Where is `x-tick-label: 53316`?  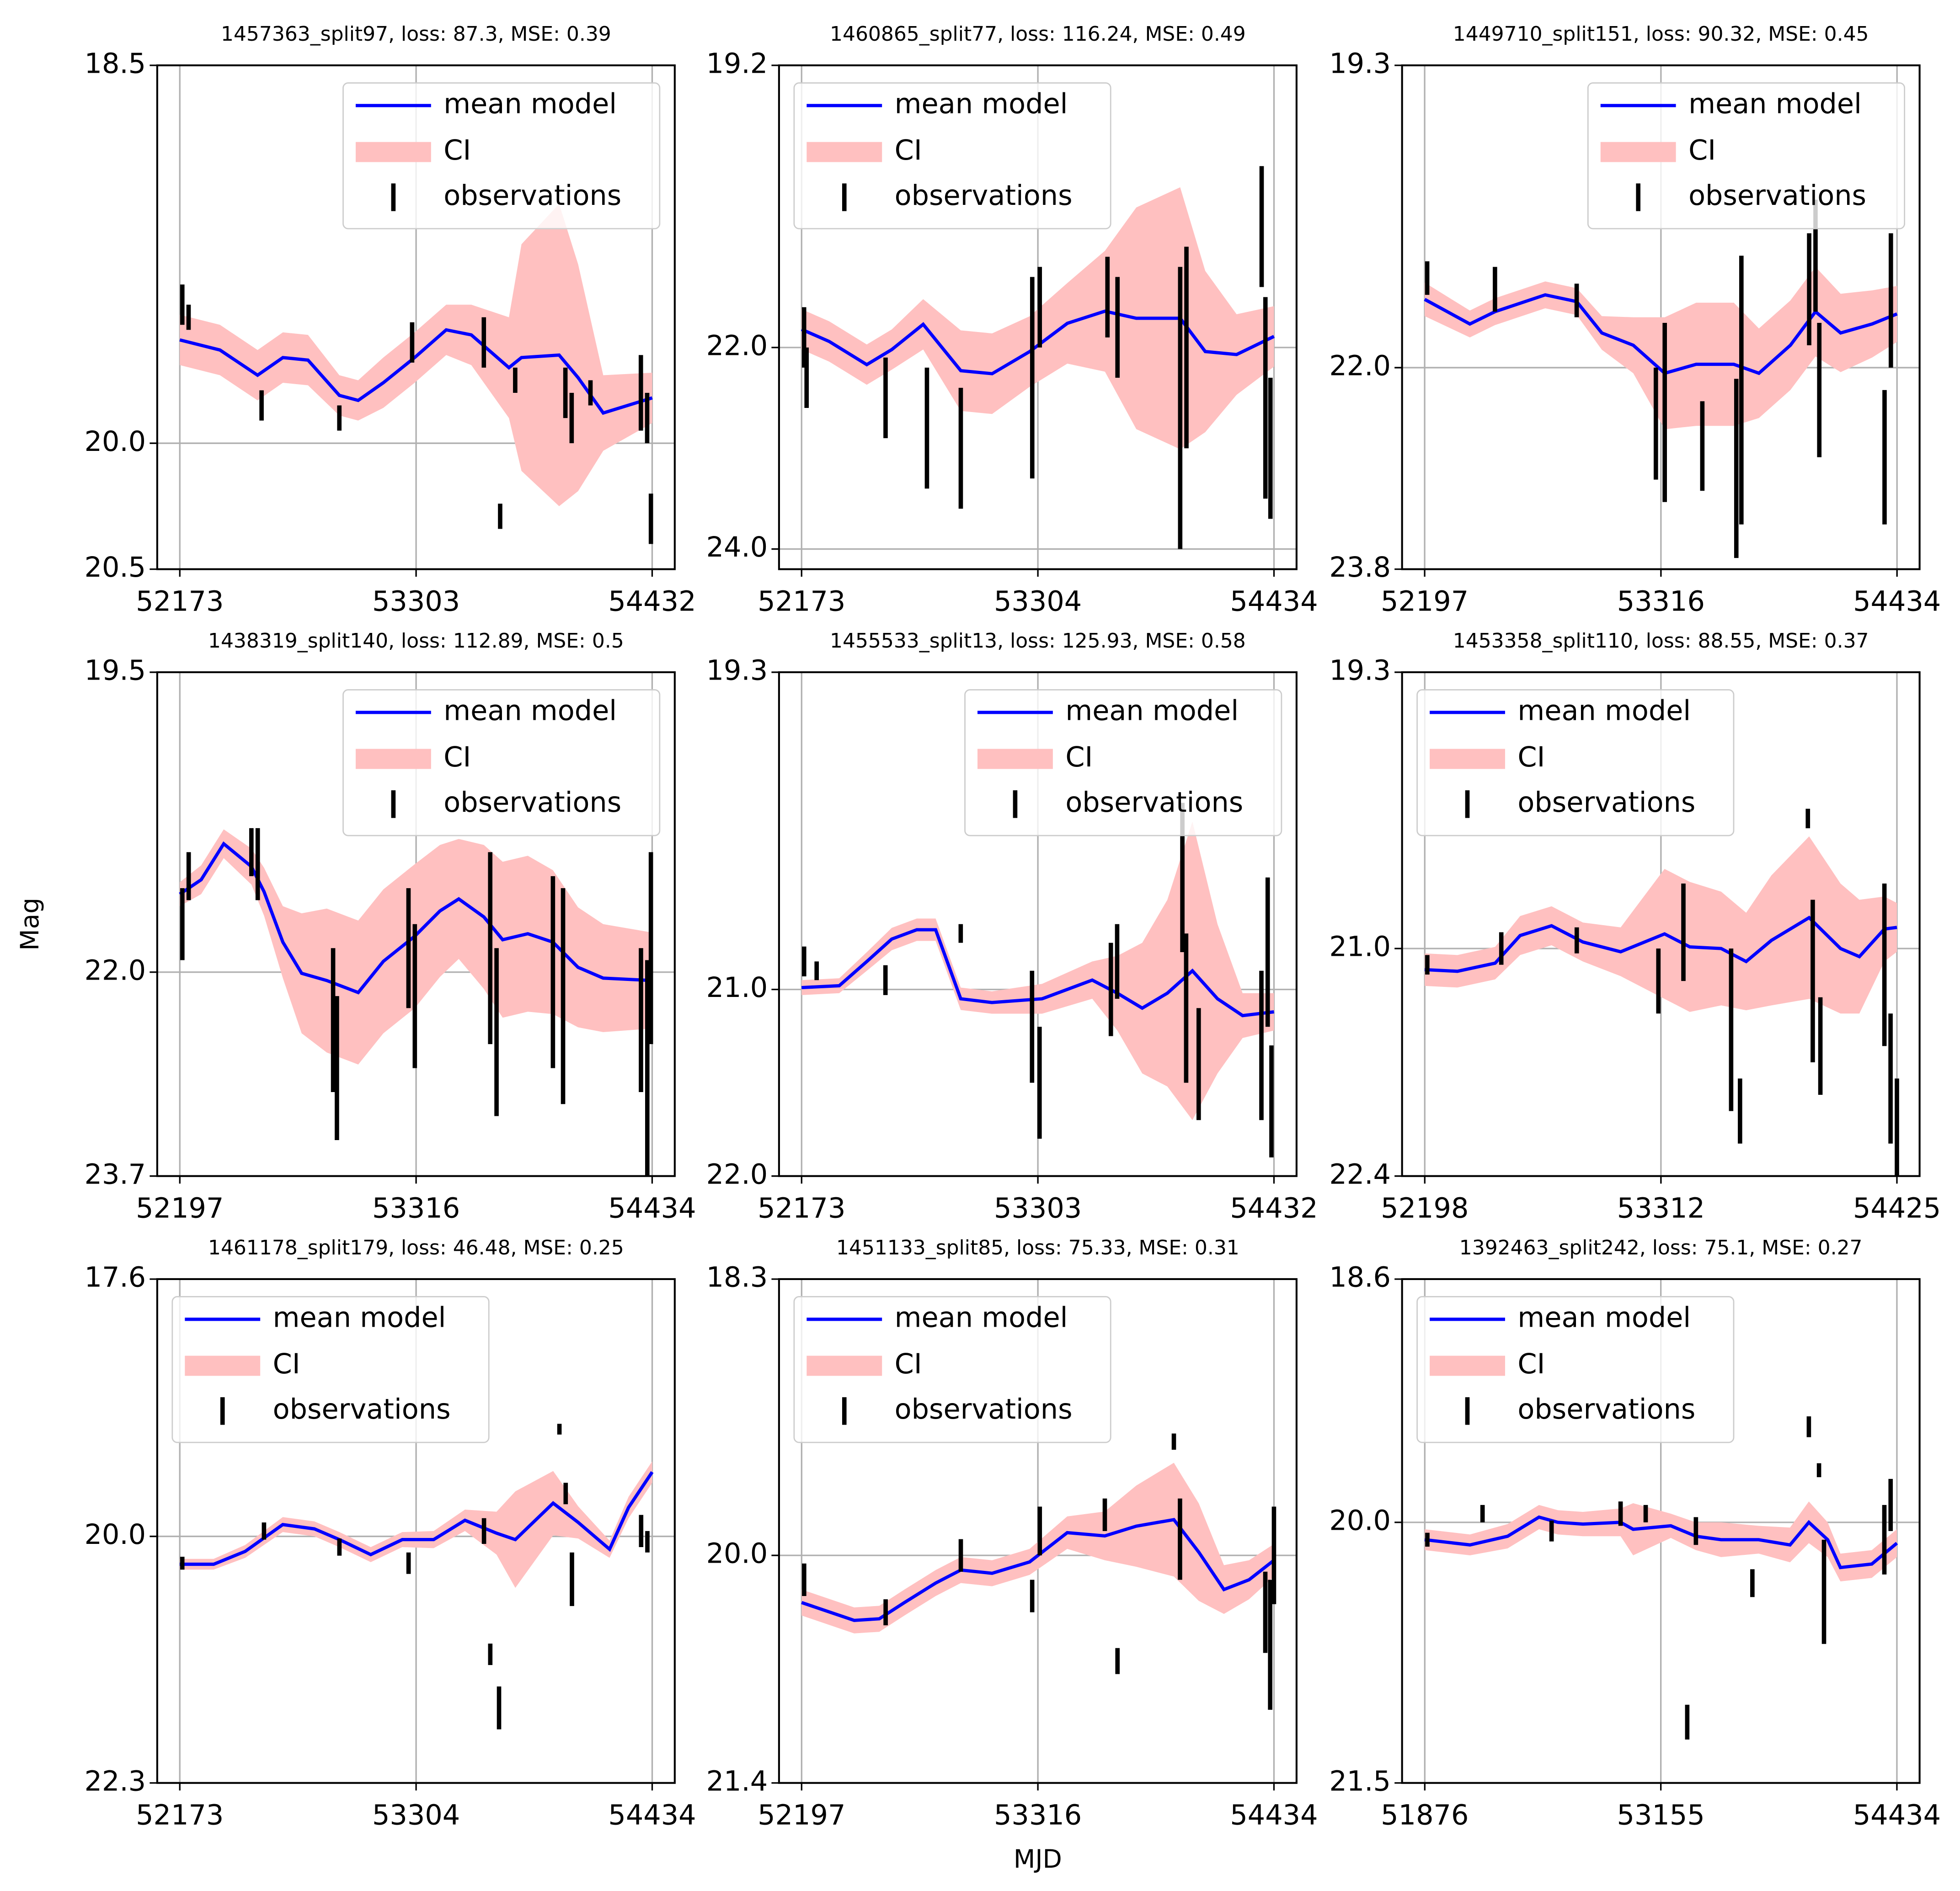 x-tick-label: 53316 is located at coordinates (416, 1208).